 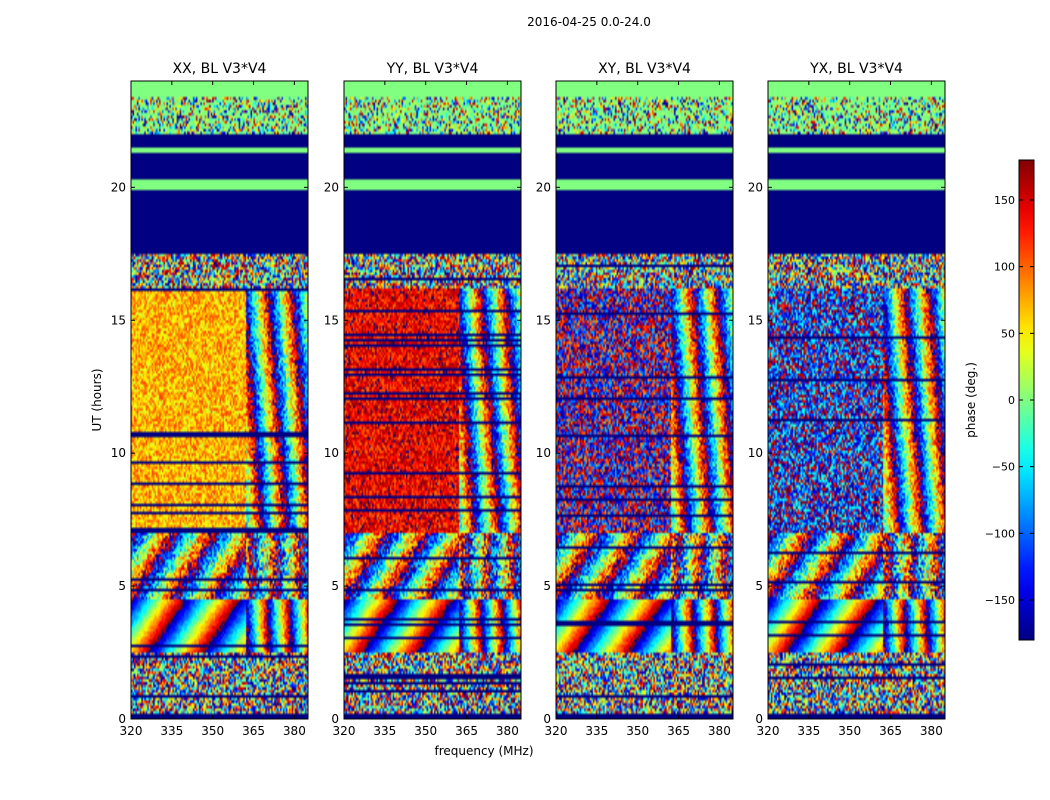 What do you see at coordinates (644, 69) in the screenshot?
I see `panel-title: XY, BL V3*V4` at bounding box center [644, 69].